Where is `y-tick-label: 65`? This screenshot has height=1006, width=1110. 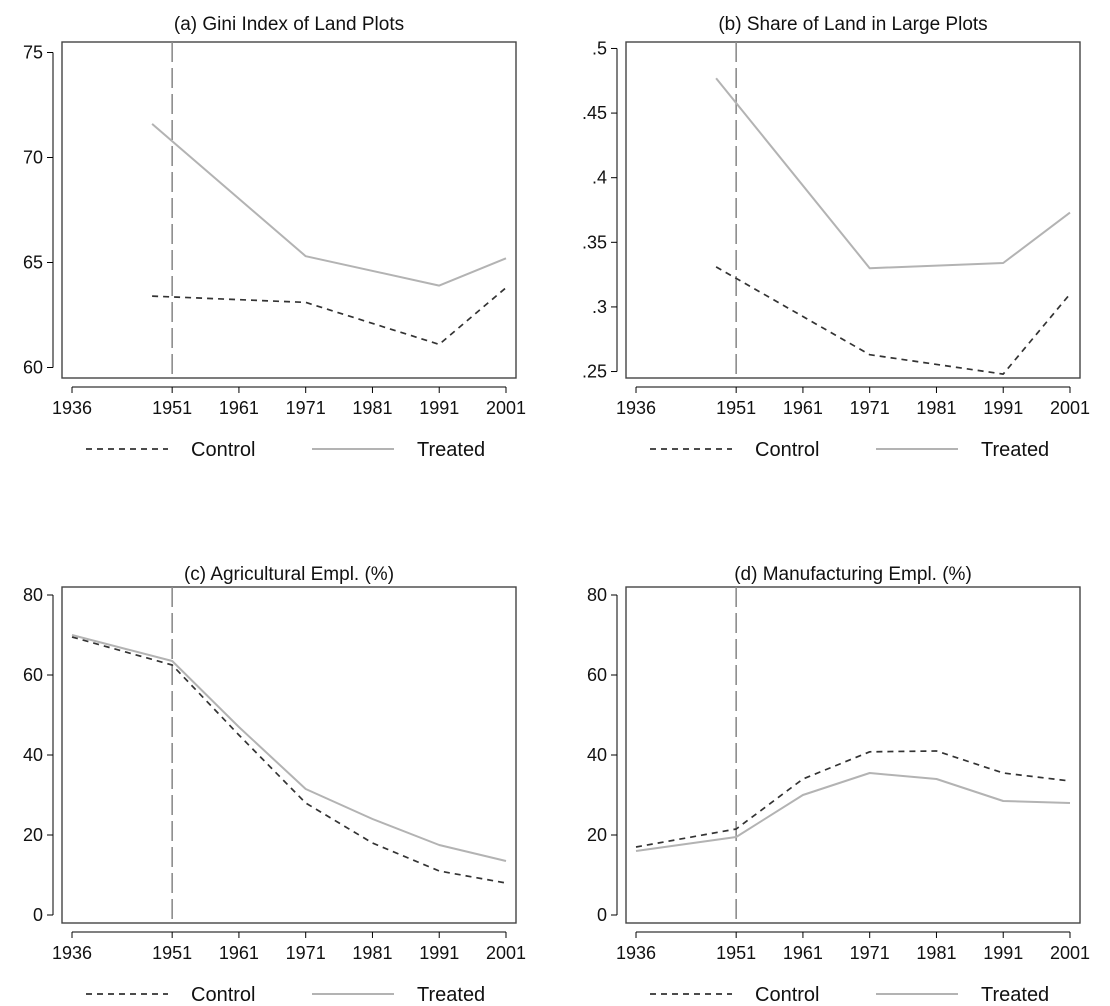 y-tick-label: 65 is located at coordinates (33, 263).